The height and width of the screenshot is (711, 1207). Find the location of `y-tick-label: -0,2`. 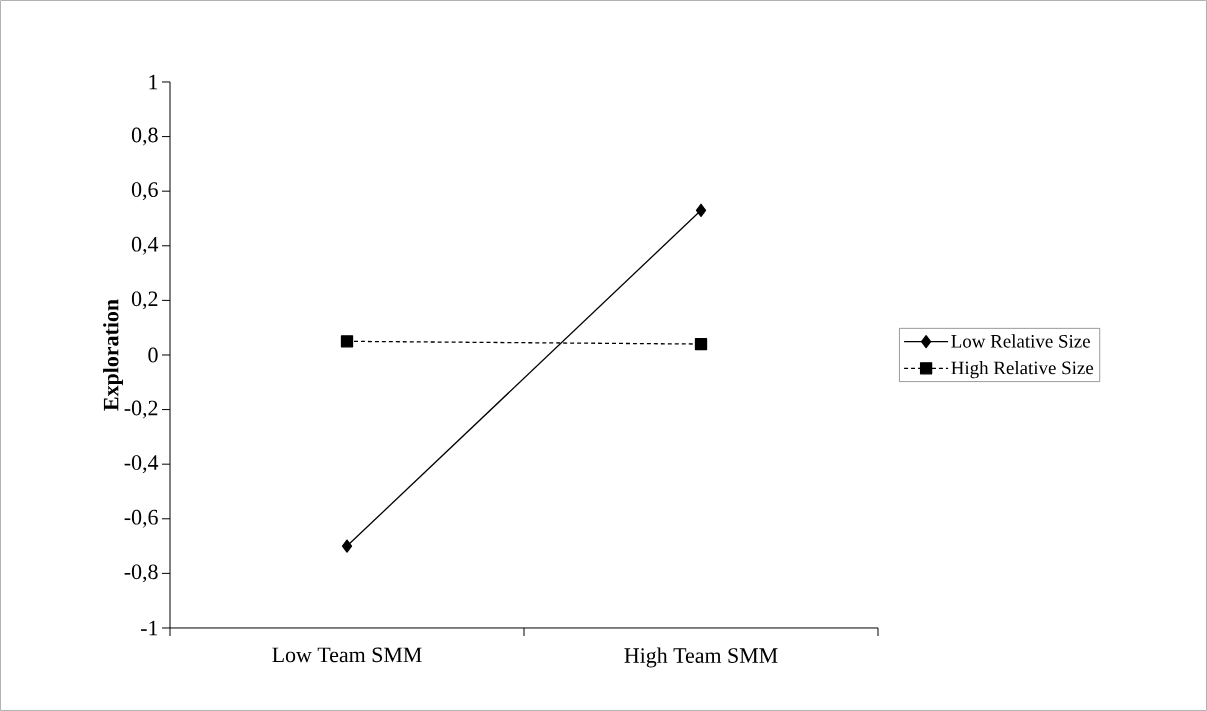

y-tick-label: -0,2 is located at coordinates (141, 409).